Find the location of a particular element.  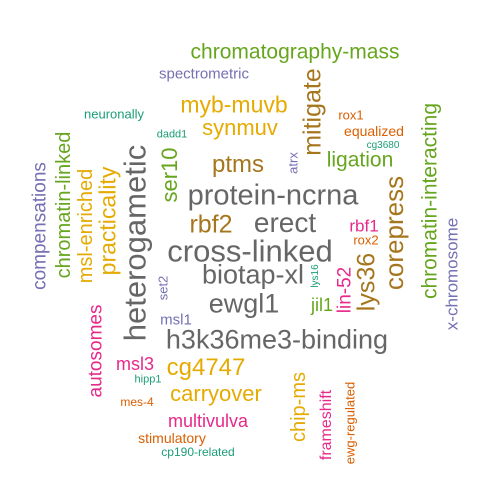

word-practicality: practicality is located at coordinates (107, 221).